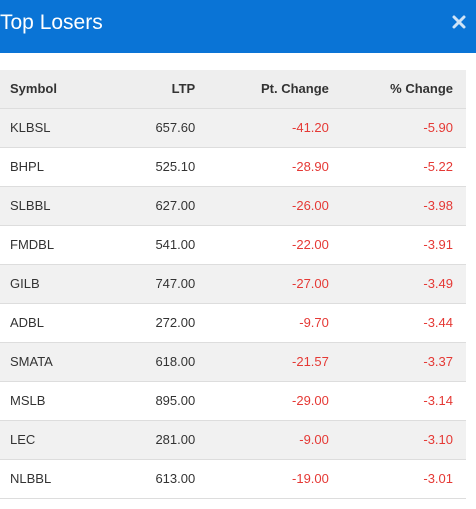 The height and width of the screenshot is (509, 476). What do you see at coordinates (233, 166) in the screenshot?
I see `table-row: BHPL 525.10 -28.90 -5.22` at bounding box center [233, 166].